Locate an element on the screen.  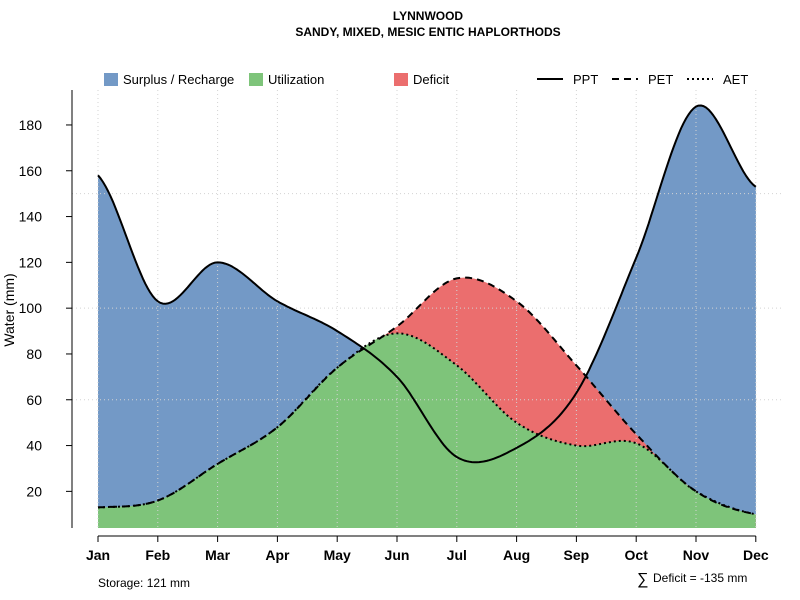
chart-subtitle: SANDY, MIXED, MESIC ENTIC HAPLORTHODS is located at coordinates (427, 32).